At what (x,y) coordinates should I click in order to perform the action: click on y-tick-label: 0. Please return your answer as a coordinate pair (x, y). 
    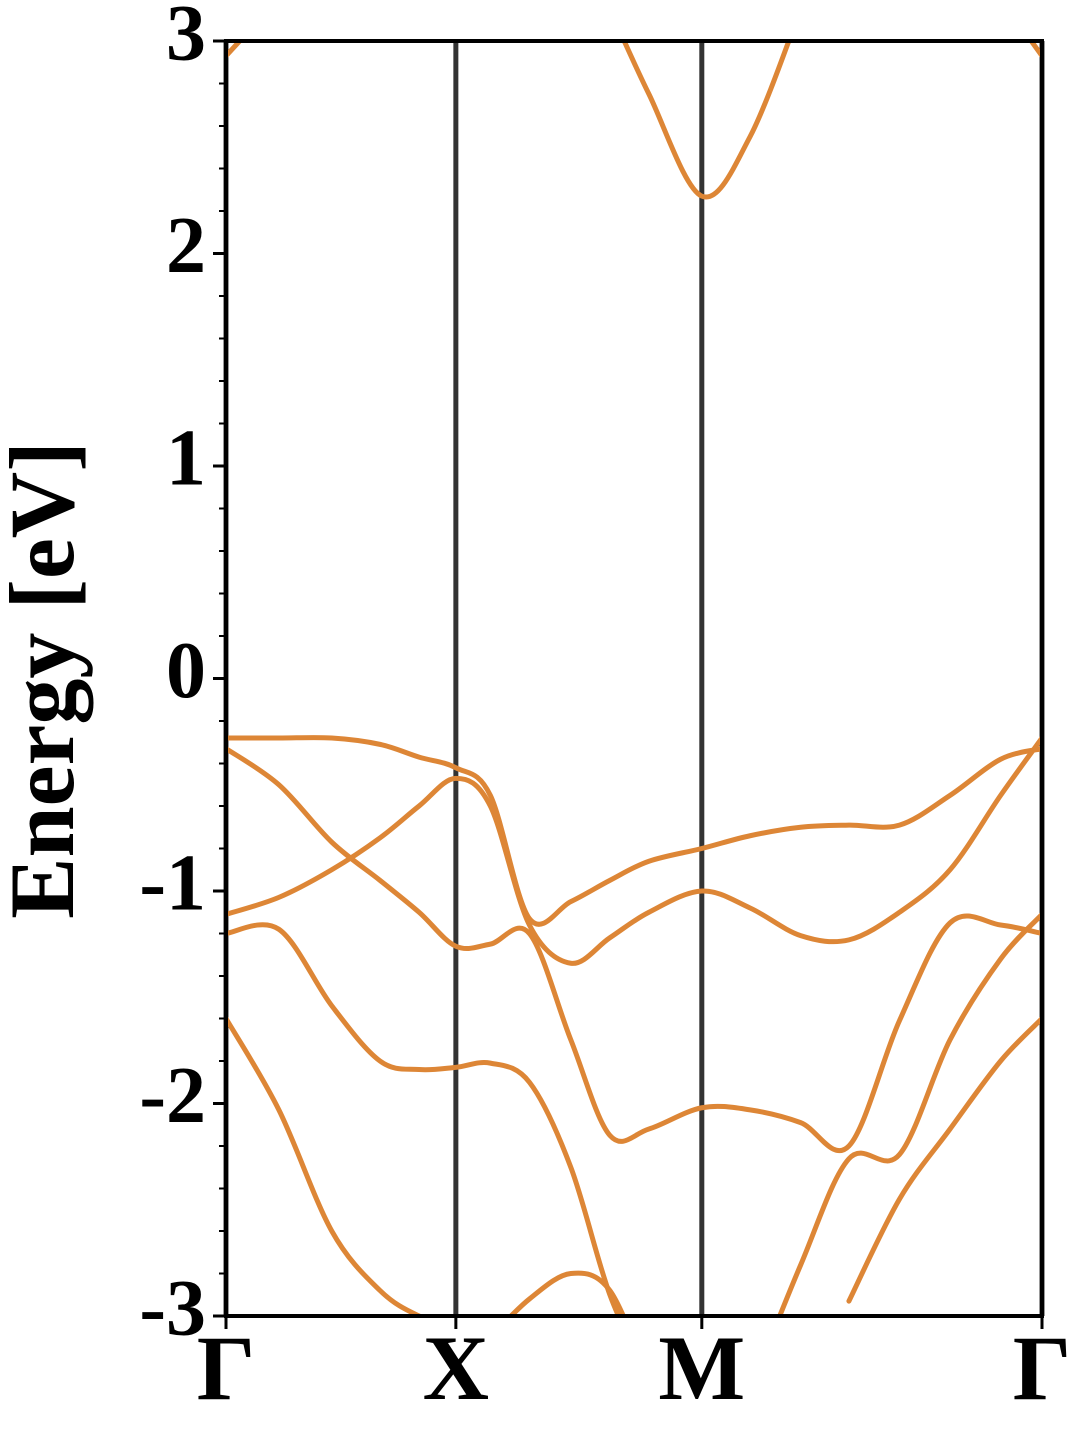
    Looking at the image, I should click on (186, 671).